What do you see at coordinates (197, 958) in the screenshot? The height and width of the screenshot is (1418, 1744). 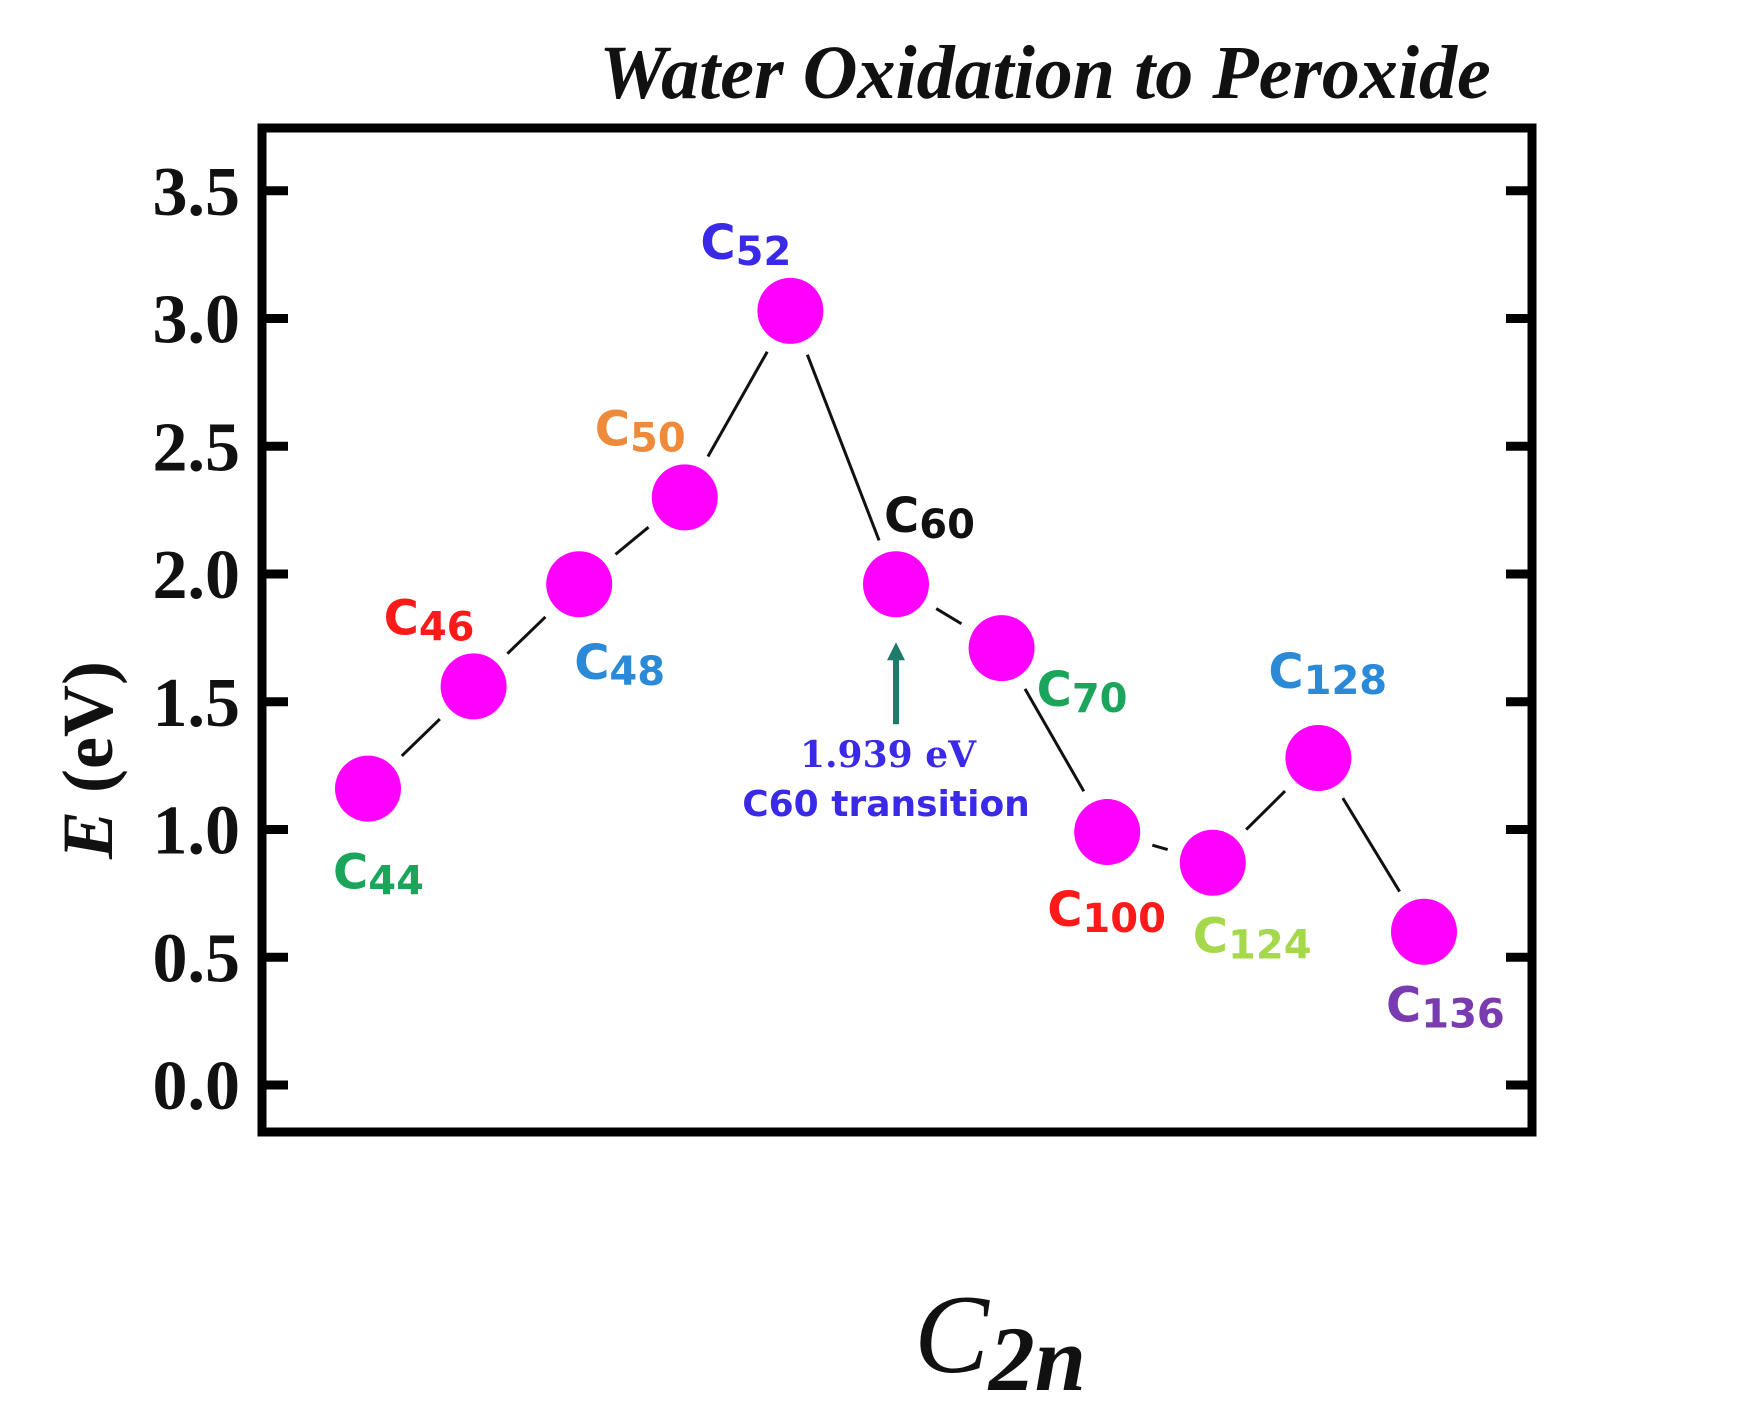 I see `y-tick-label: 0.5` at bounding box center [197, 958].